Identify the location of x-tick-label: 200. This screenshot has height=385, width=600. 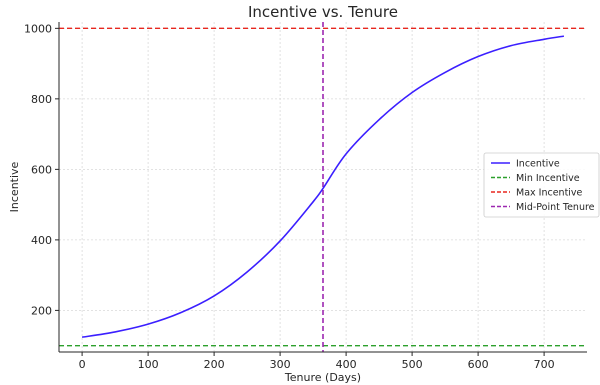
(214, 364).